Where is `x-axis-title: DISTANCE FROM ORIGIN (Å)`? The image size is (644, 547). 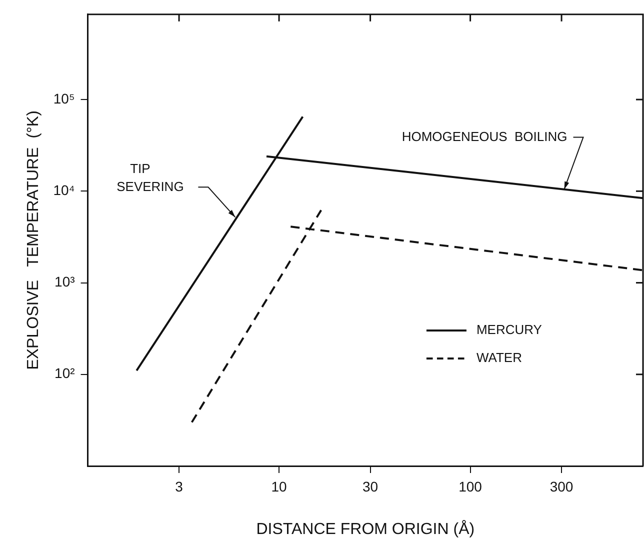 x-axis-title: DISTANCE FROM ORIGIN (Å) is located at coordinates (365, 529).